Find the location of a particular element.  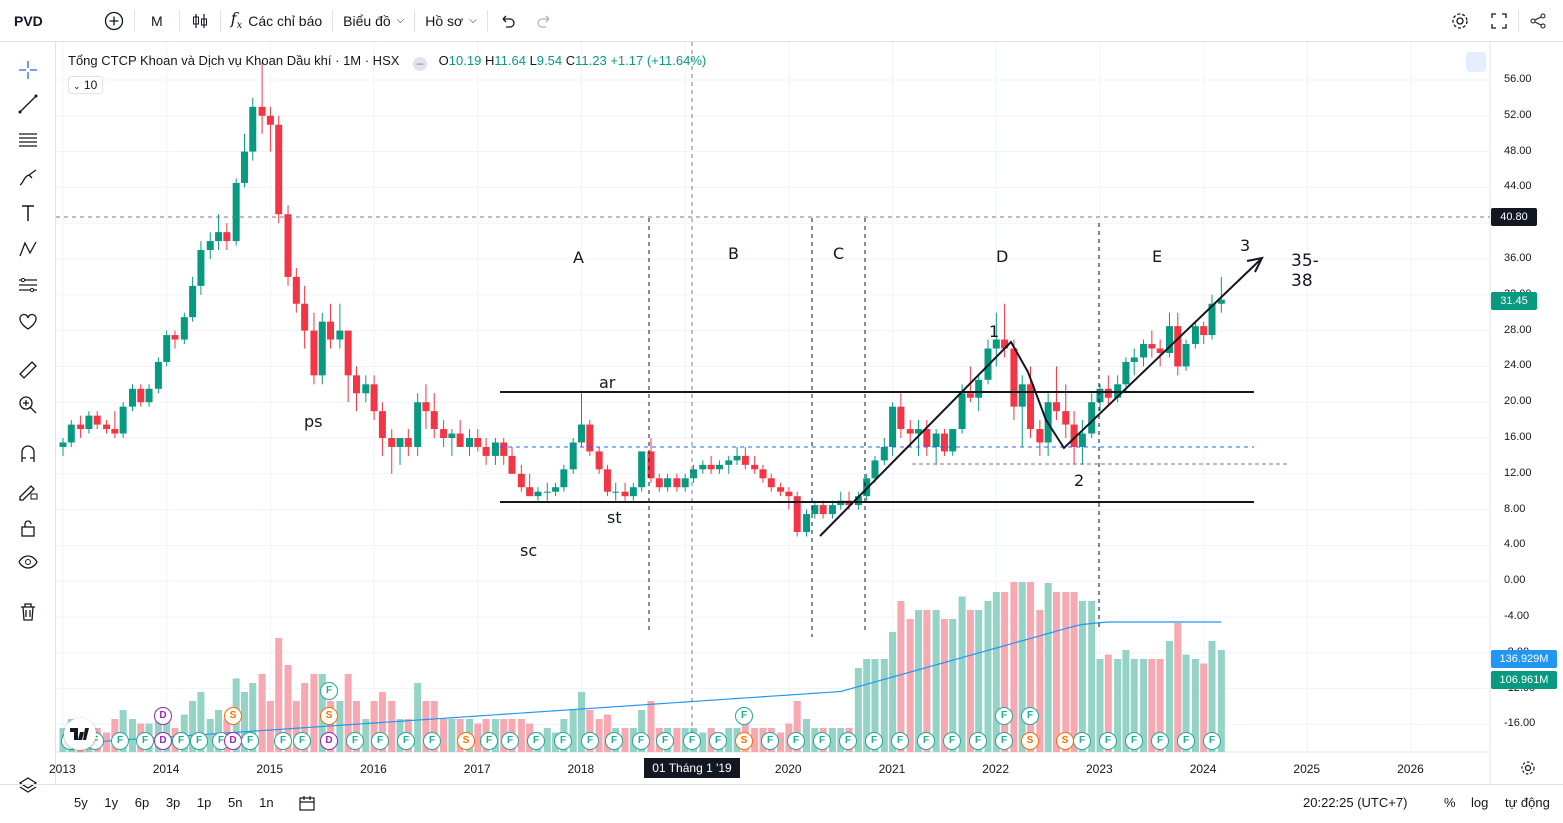

chart-style-button: Biểu đồ ⌵ is located at coordinates (373, 21).